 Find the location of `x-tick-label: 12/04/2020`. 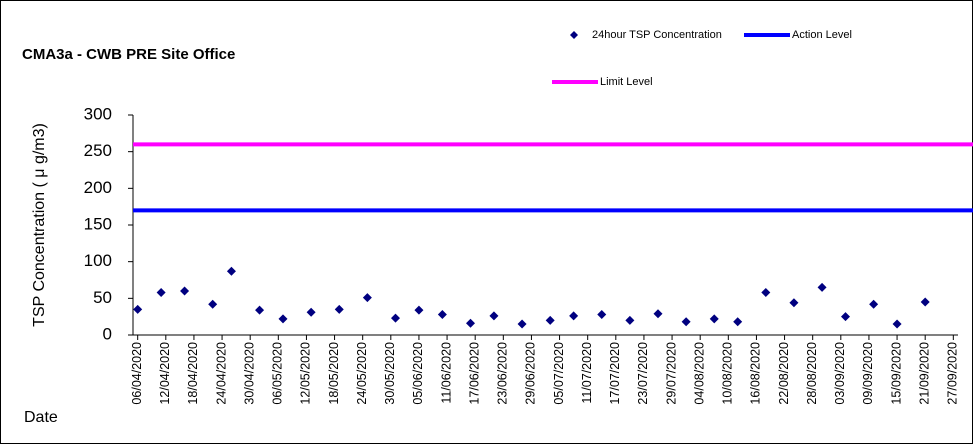

x-tick-label: 12/04/2020 is located at coordinates (165, 373).